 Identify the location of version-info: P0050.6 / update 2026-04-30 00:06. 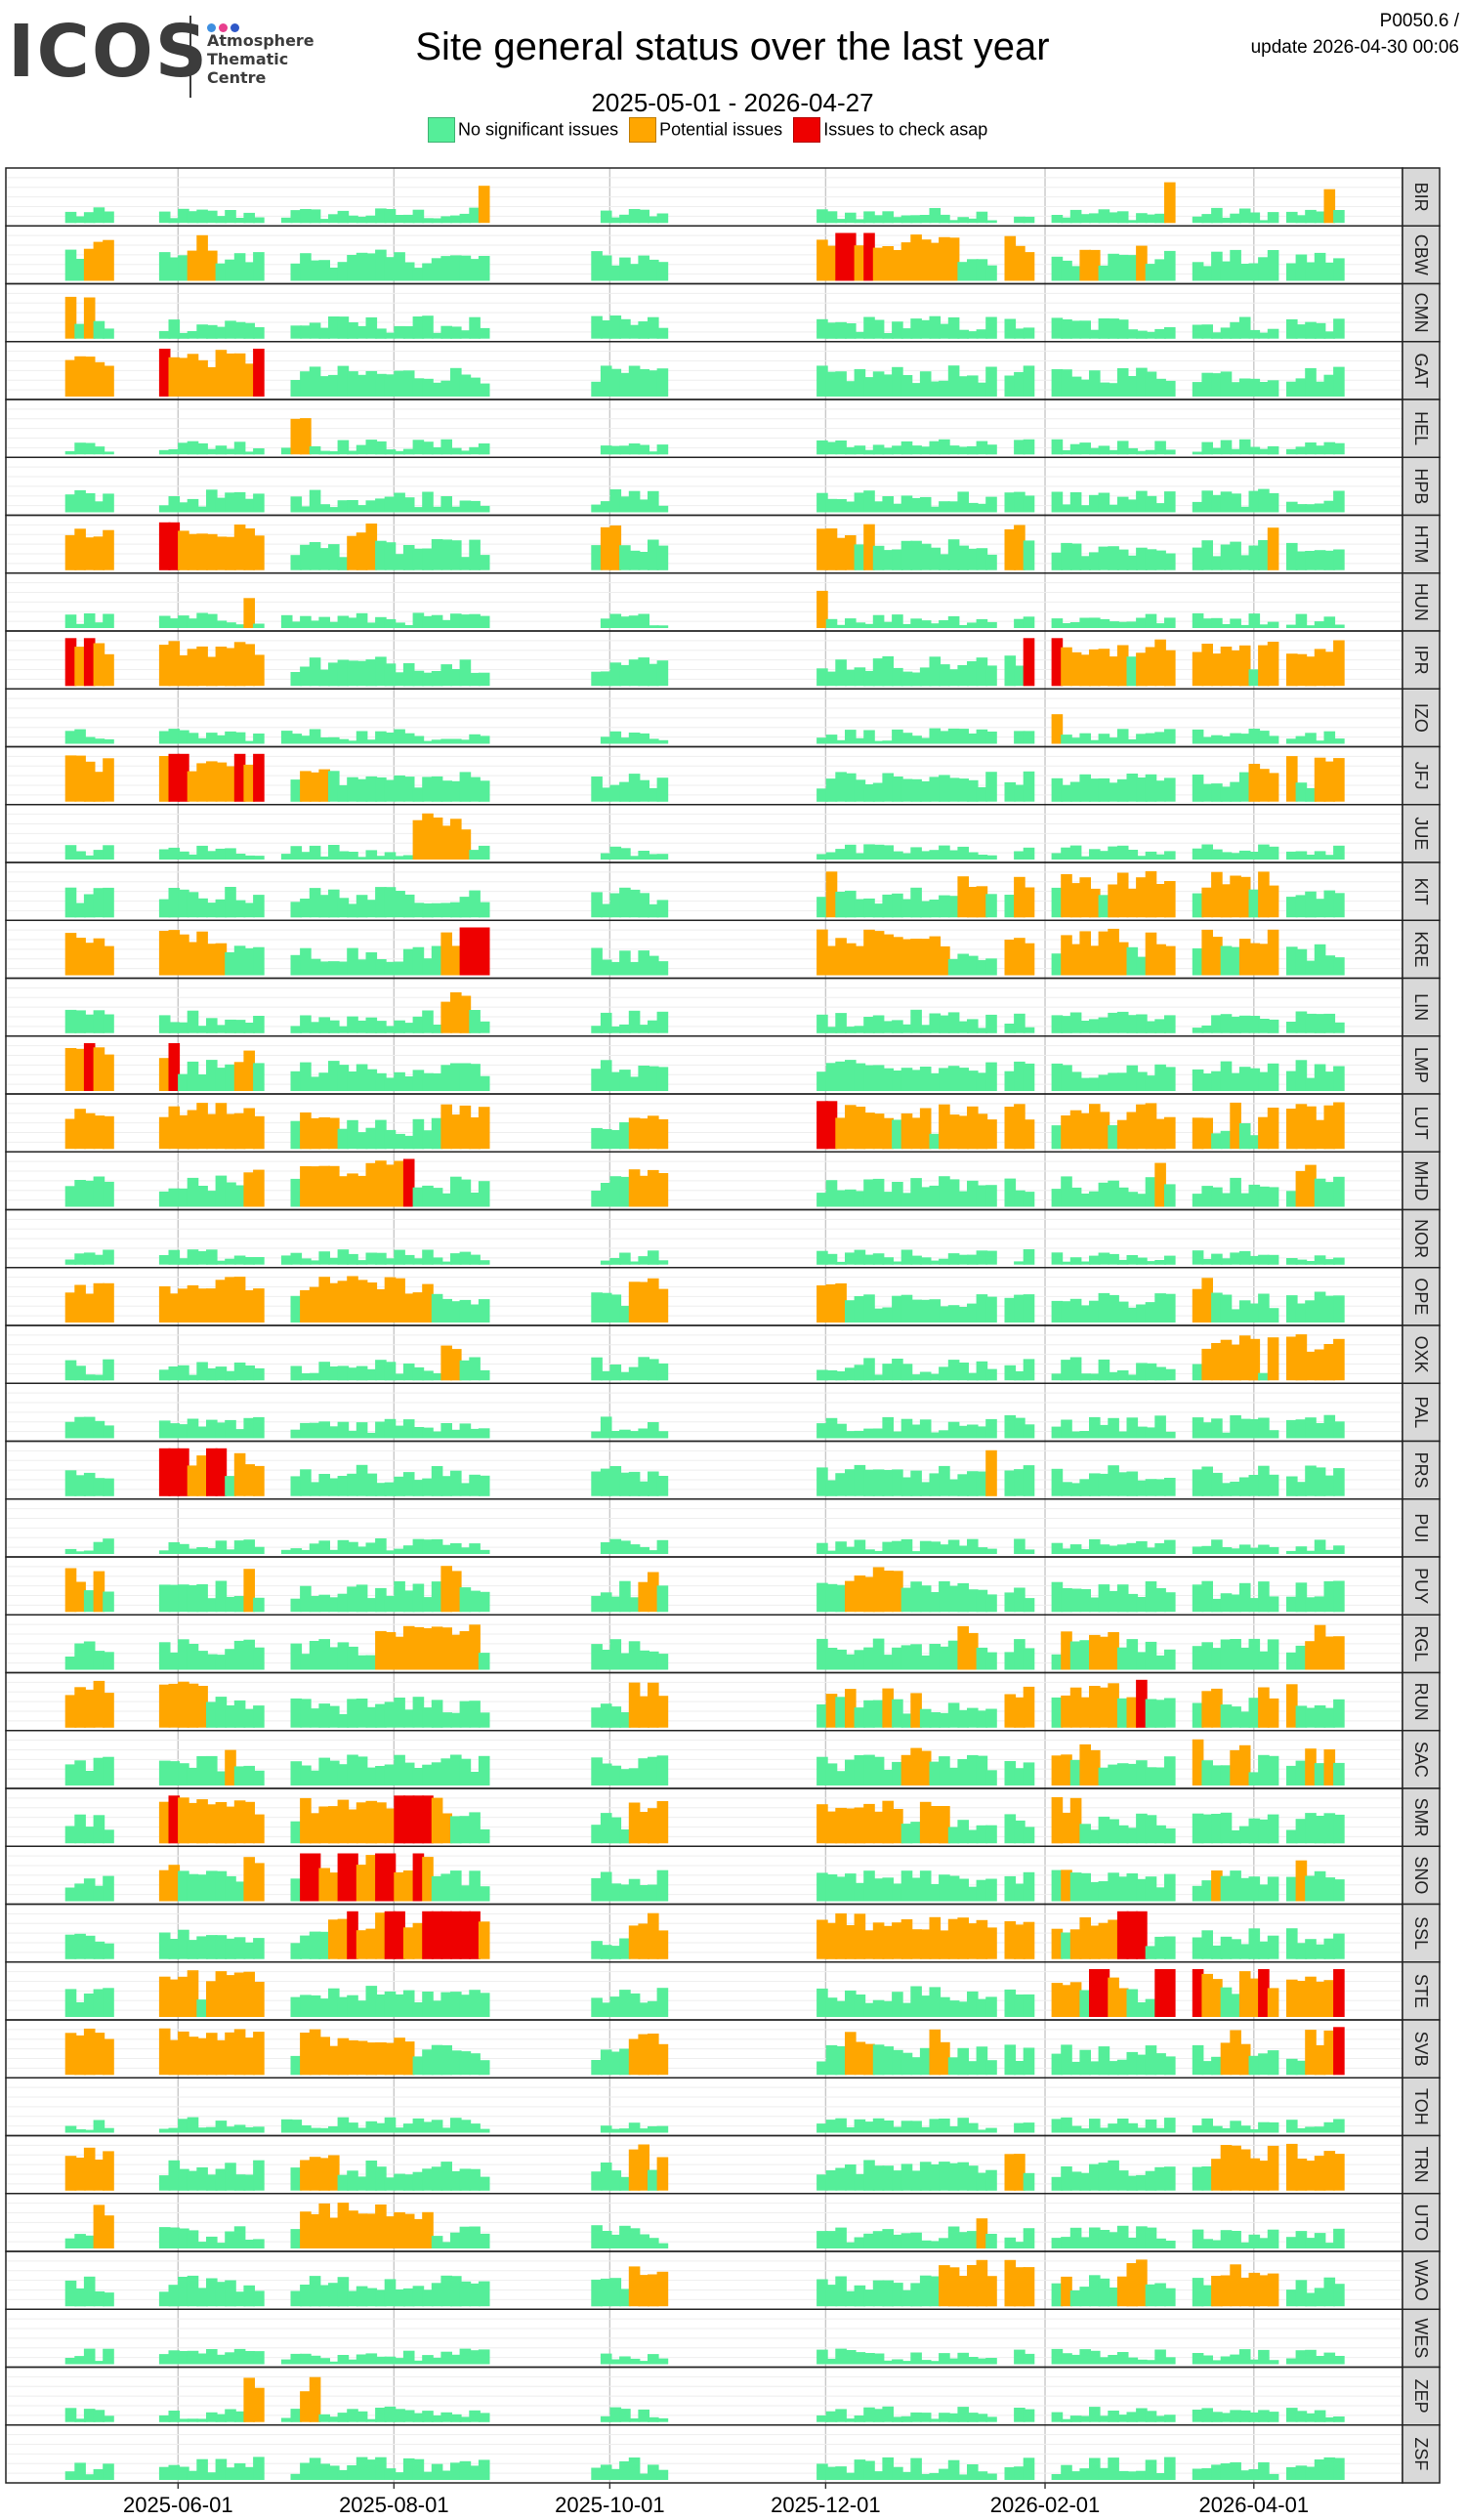
(1355, 34).